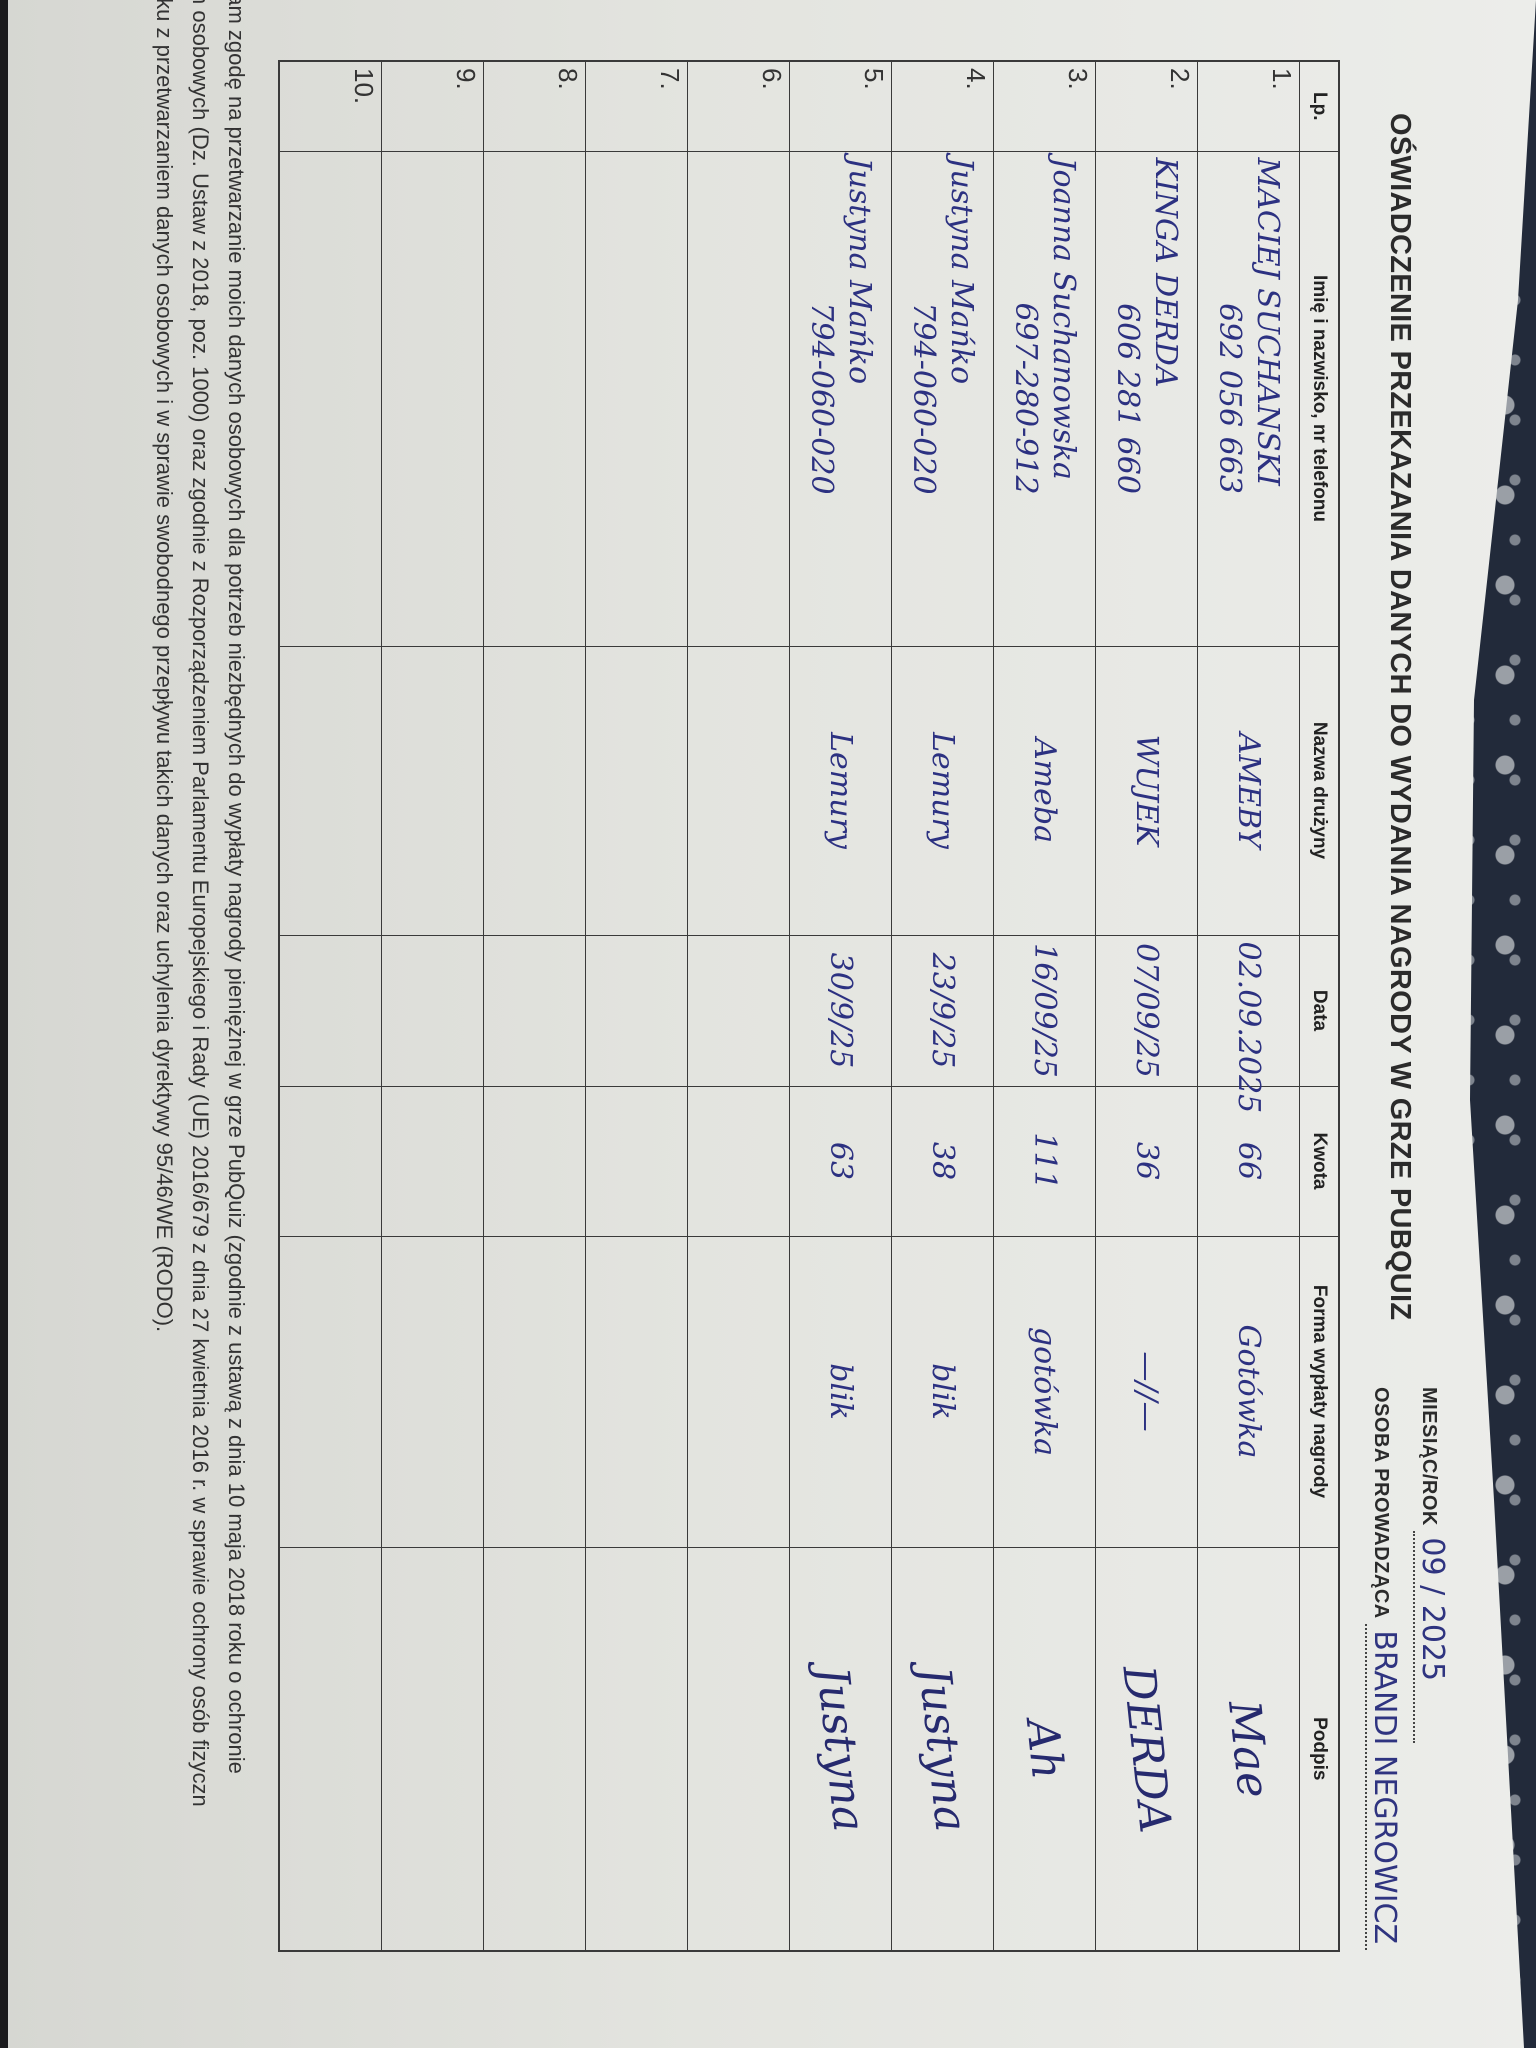  What do you see at coordinates (1044, 106) in the screenshot?
I see `cell-lp: 3.` at bounding box center [1044, 106].